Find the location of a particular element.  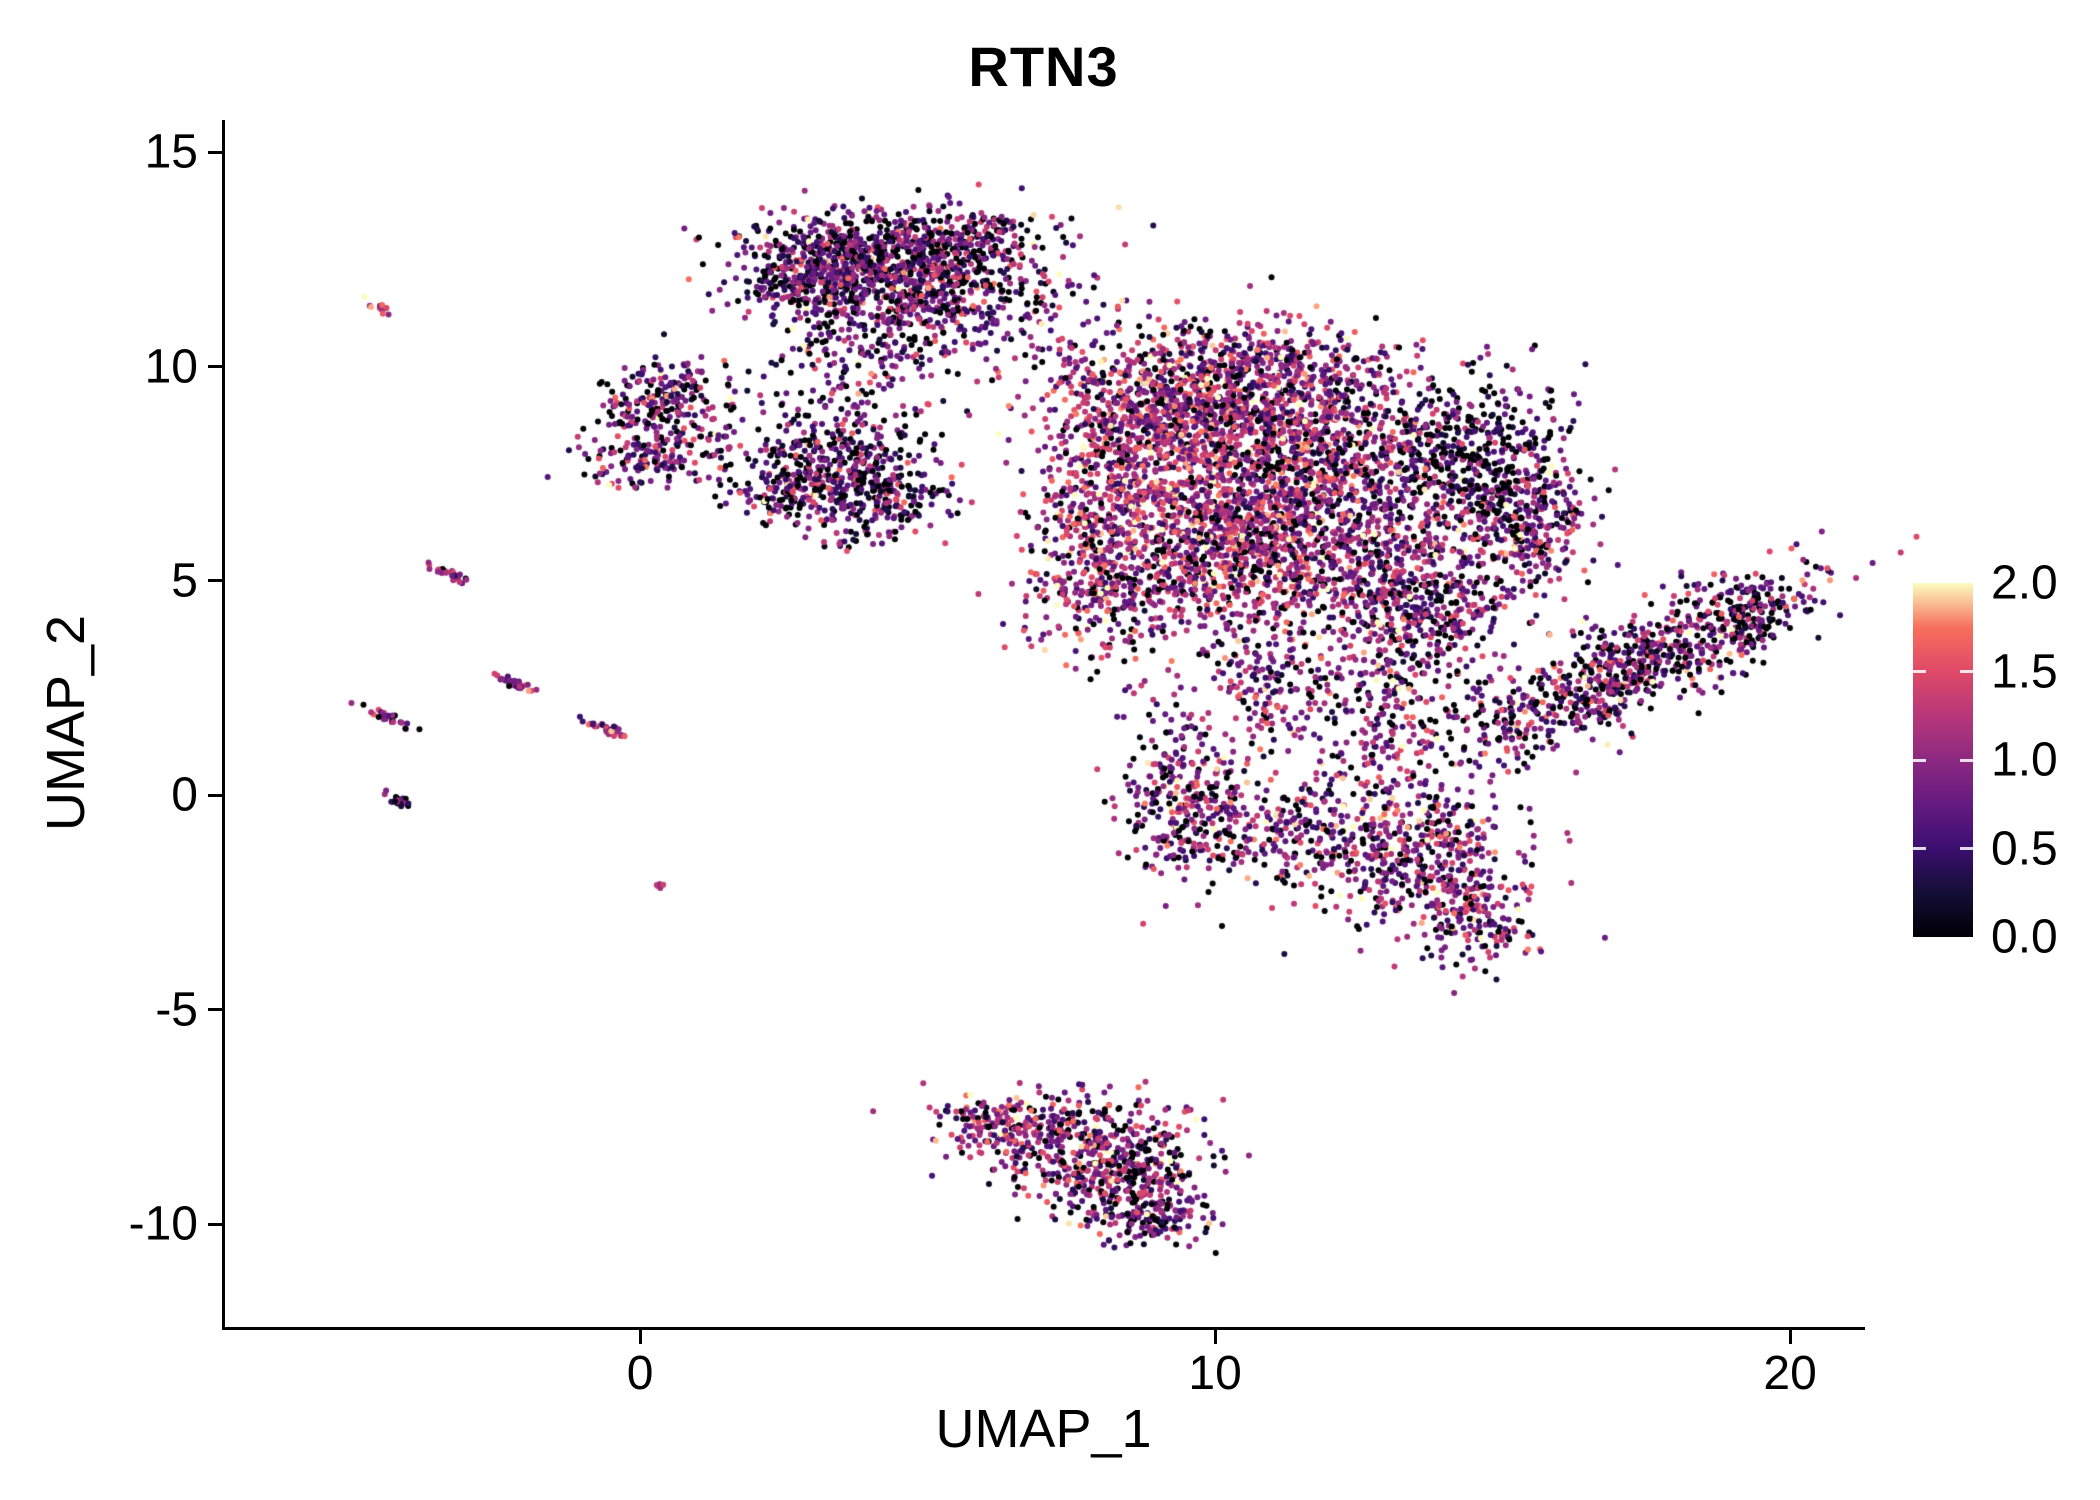

colorbar-tick-label: 0.5 is located at coordinates (2024, 848).